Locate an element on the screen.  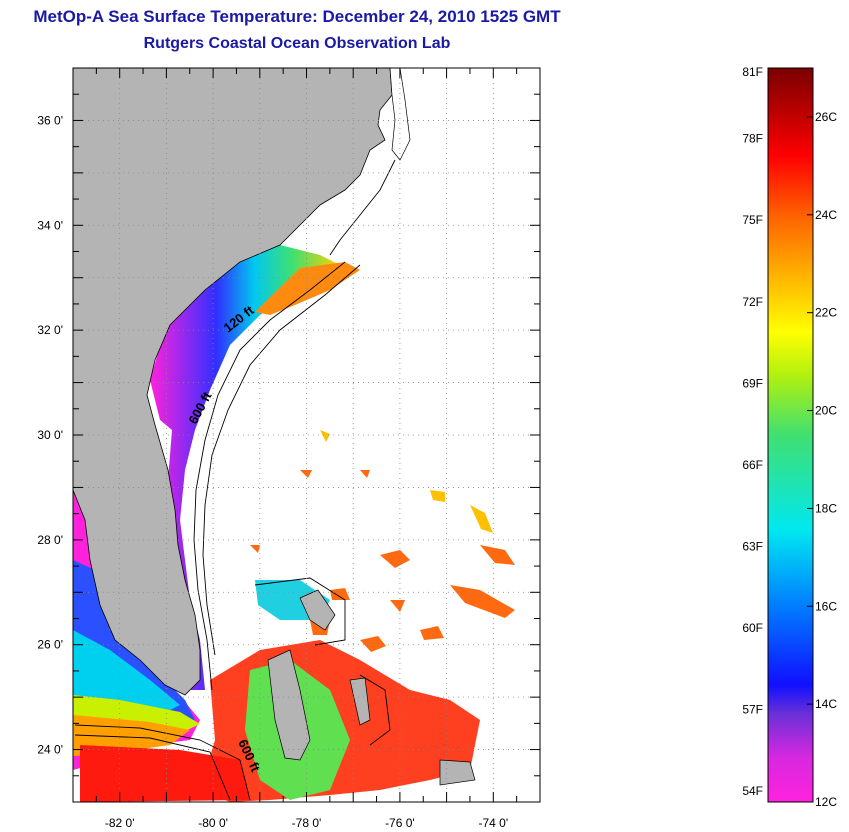
colorbar-c-label: 24C is located at coordinates (826, 215).